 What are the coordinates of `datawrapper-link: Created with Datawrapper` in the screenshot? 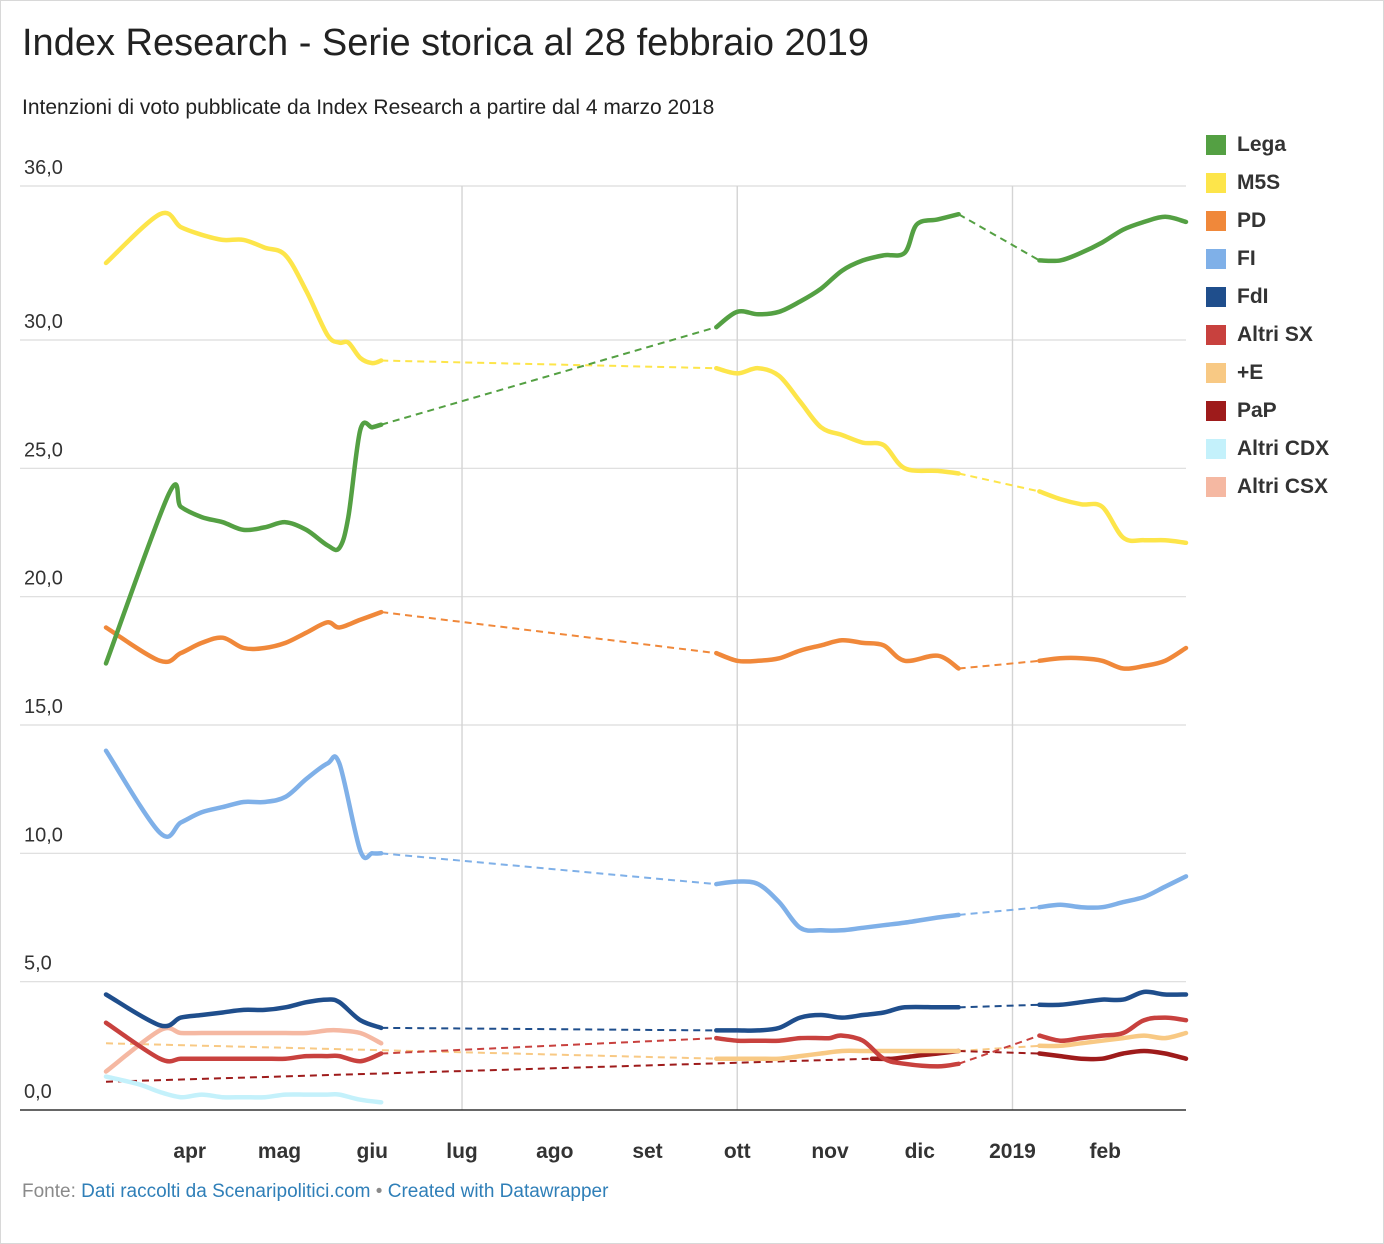 It's located at (498, 1191).